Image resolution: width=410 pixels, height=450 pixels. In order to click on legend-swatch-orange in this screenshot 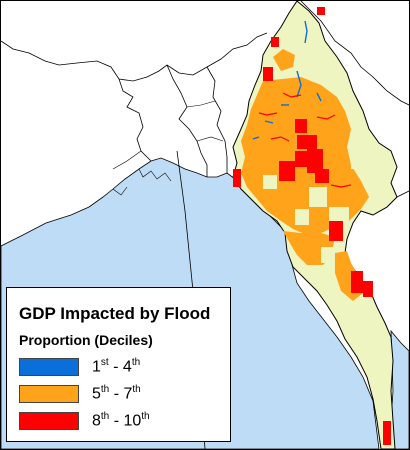, I will do `click(49, 394)`.